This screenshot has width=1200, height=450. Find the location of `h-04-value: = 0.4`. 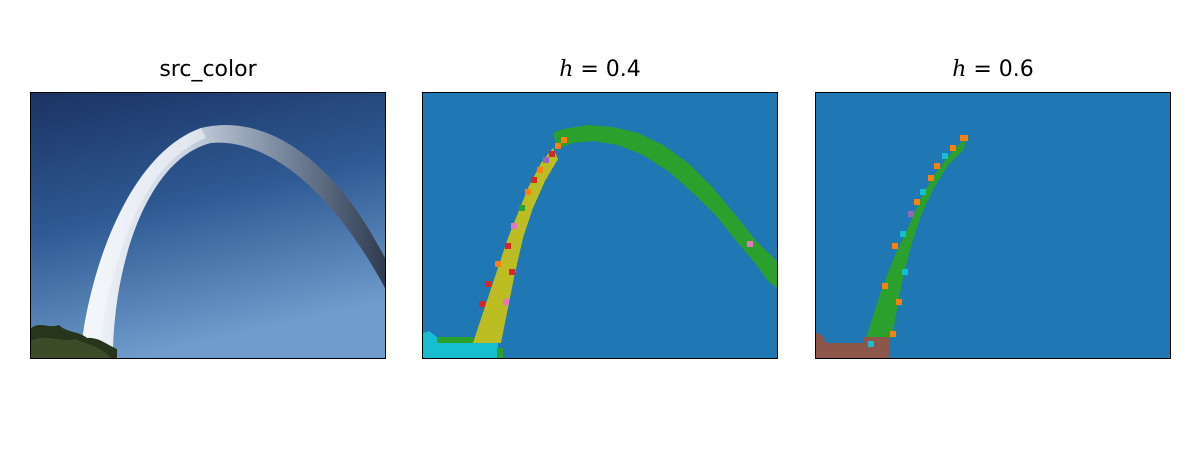

h-04-value: = 0.4 is located at coordinates (607, 69).